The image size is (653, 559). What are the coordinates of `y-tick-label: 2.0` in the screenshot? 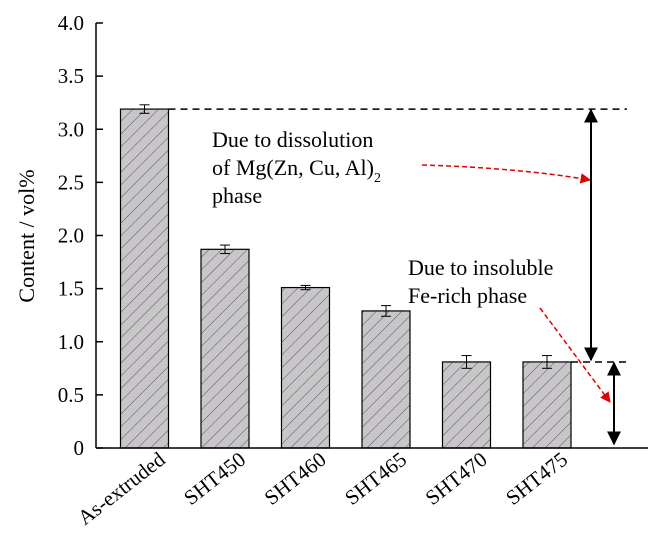 It's located at (71, 236).